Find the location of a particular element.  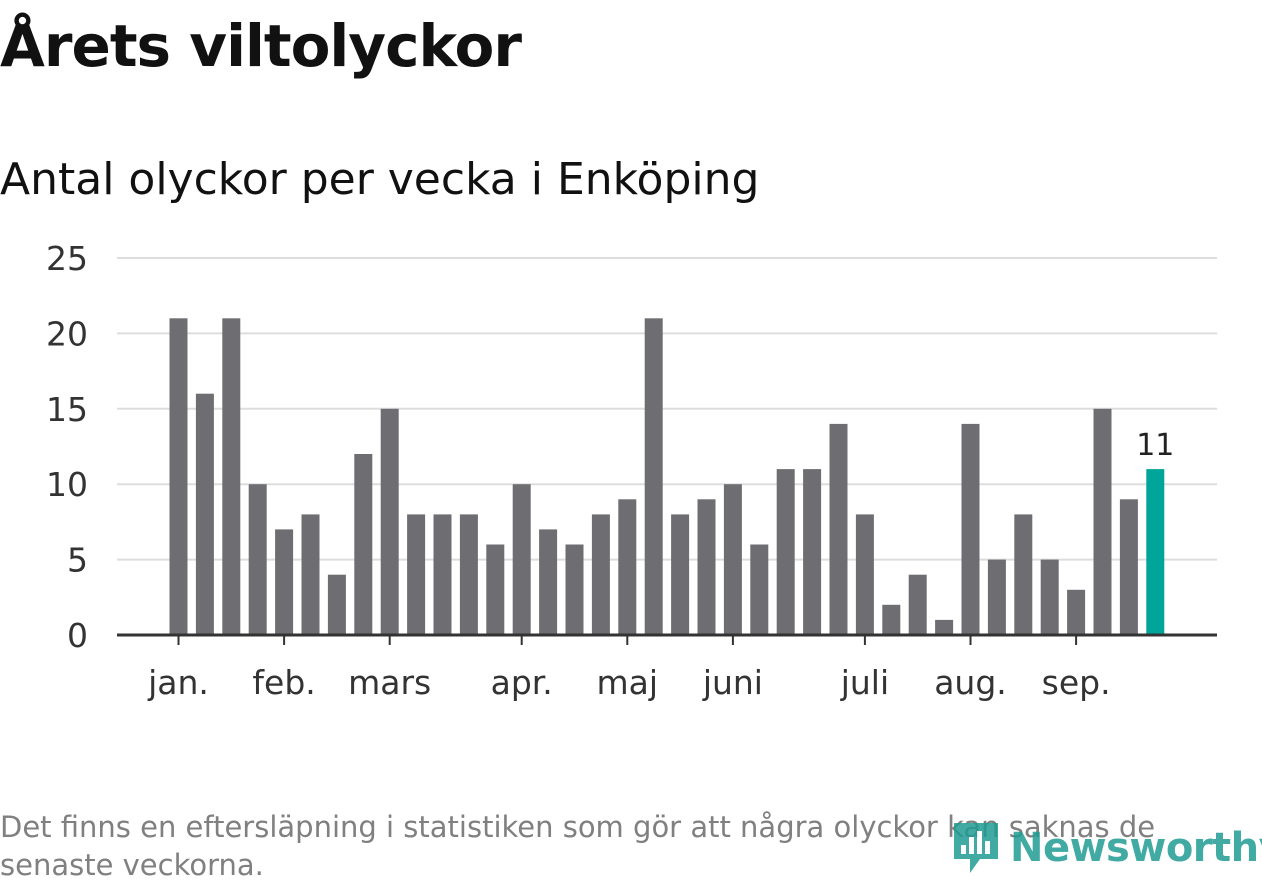

brand-name: Newsworthy is located at coordinates (1136, 848).